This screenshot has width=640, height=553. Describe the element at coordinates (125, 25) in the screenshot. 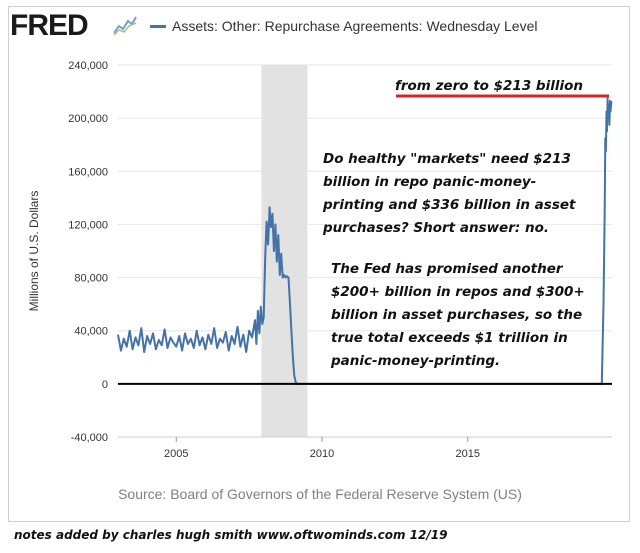

I see `line-chart-icon` at that location.